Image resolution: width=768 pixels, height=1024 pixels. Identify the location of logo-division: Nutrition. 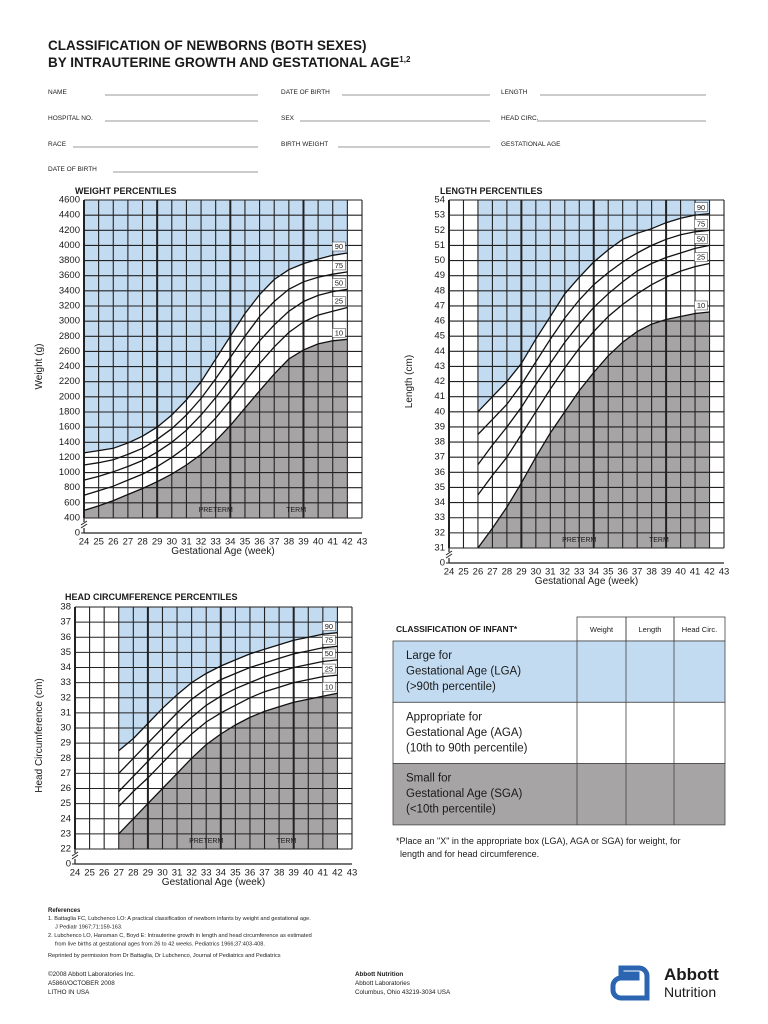
(690, 992).